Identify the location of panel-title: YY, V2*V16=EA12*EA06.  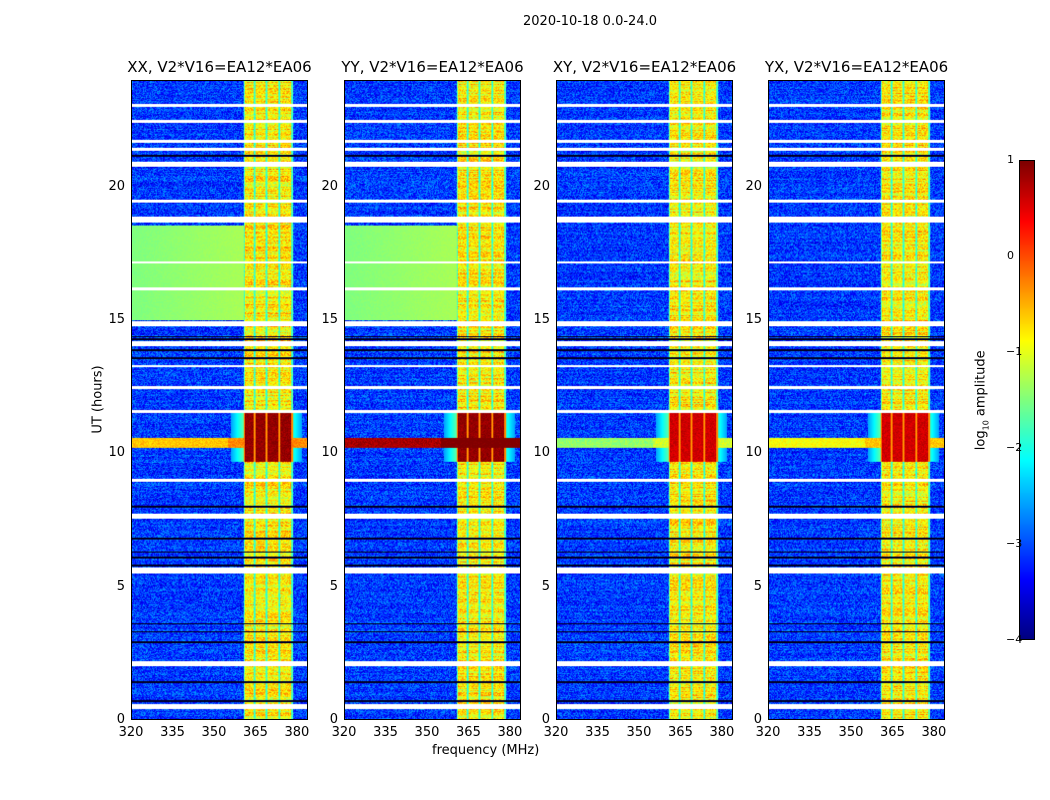
(432, 67).